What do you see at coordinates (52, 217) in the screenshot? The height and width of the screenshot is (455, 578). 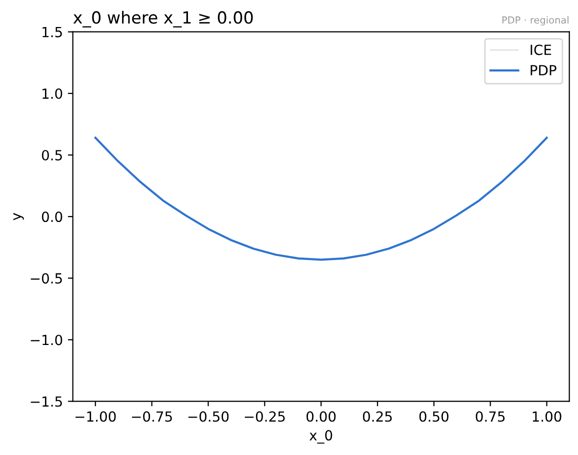 I see `y-tick-label: 0.0` at bounding box center [52, 217].